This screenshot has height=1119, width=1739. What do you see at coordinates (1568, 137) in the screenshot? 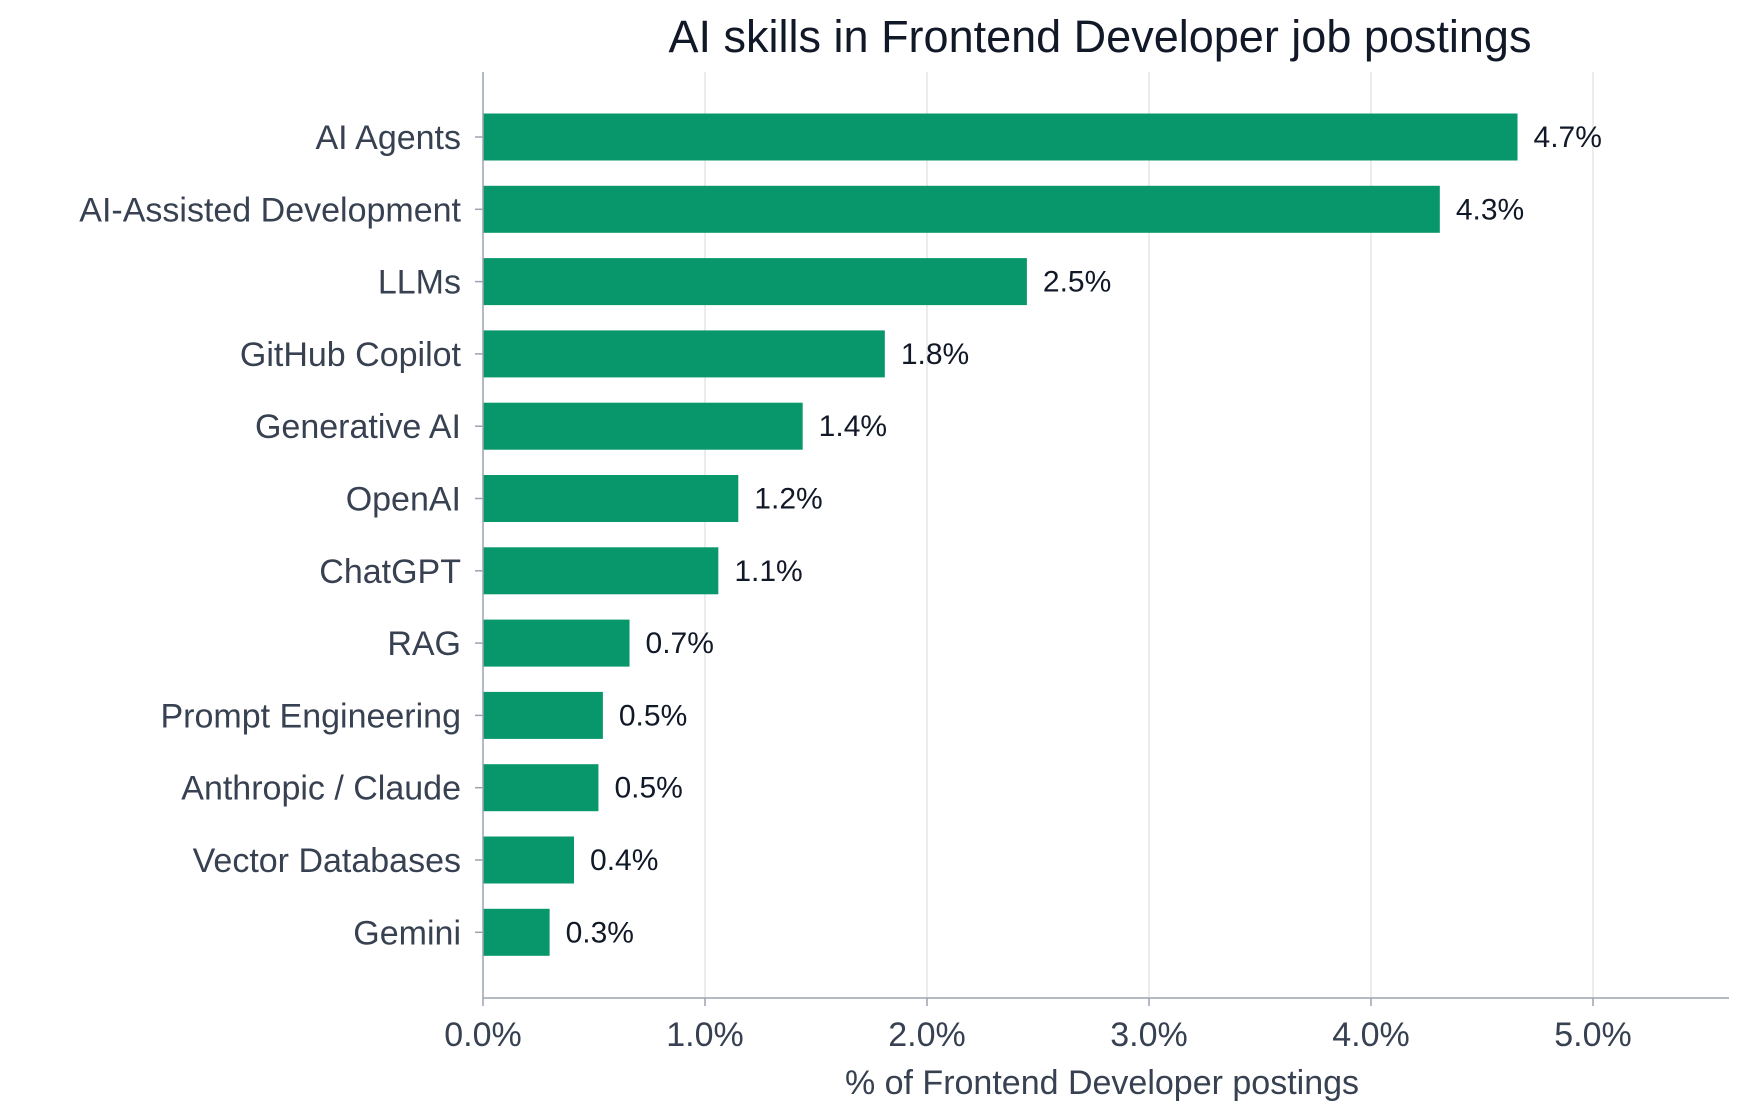
I see `value-label: 4.7%` at bounding box center [1568, 137].